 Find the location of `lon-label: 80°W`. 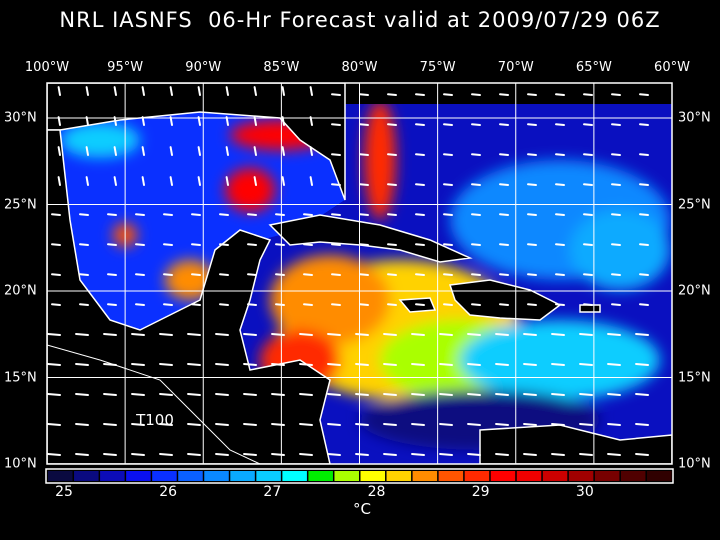

lon-label: 80°W is located at coordinates (359, 67).